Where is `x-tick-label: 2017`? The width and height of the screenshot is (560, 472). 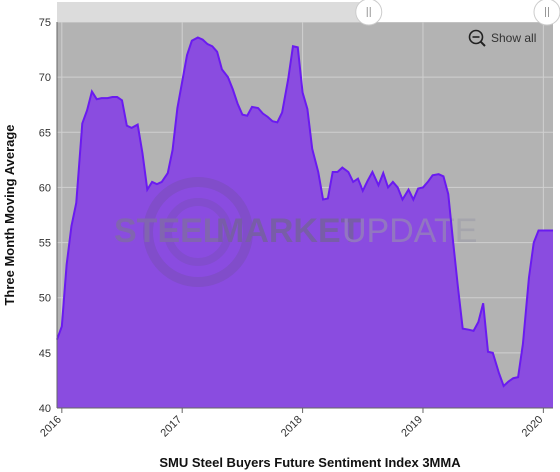
x-tick-label: 2017 is located at coordinates (172, 427).